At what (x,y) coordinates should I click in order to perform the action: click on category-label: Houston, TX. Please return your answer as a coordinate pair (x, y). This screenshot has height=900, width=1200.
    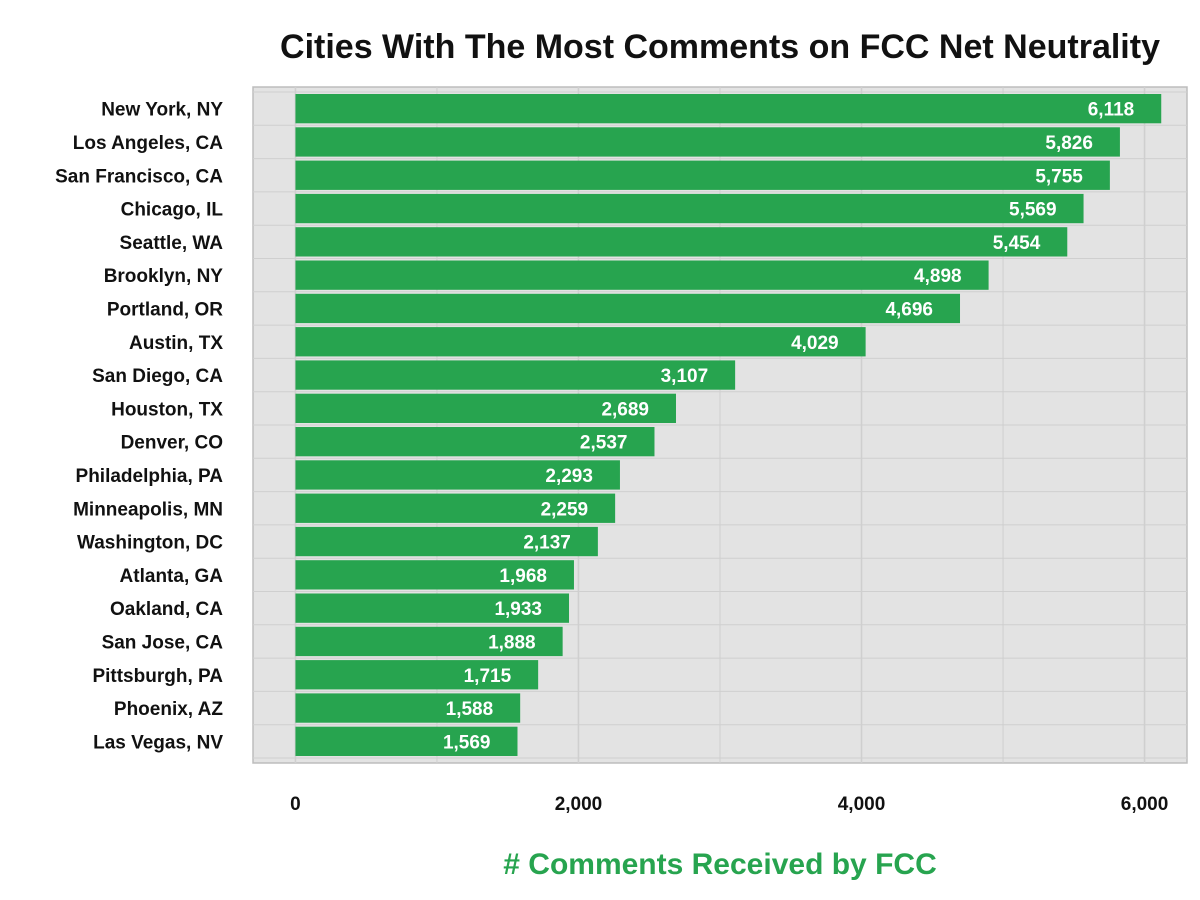
    Looking at the image, I should click on (167, 409).